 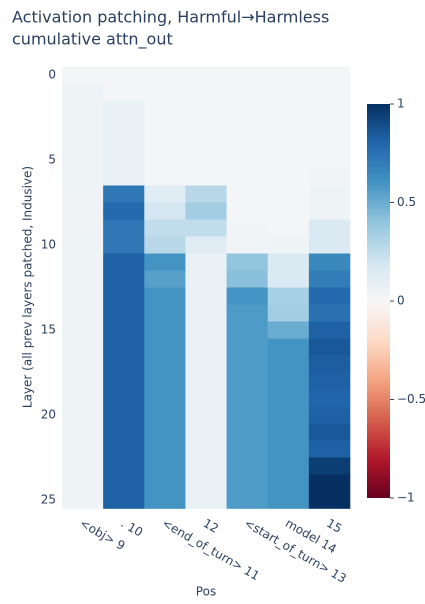 I want to click on chart-title: cumulative attn_out, so click(x=92, y=40).